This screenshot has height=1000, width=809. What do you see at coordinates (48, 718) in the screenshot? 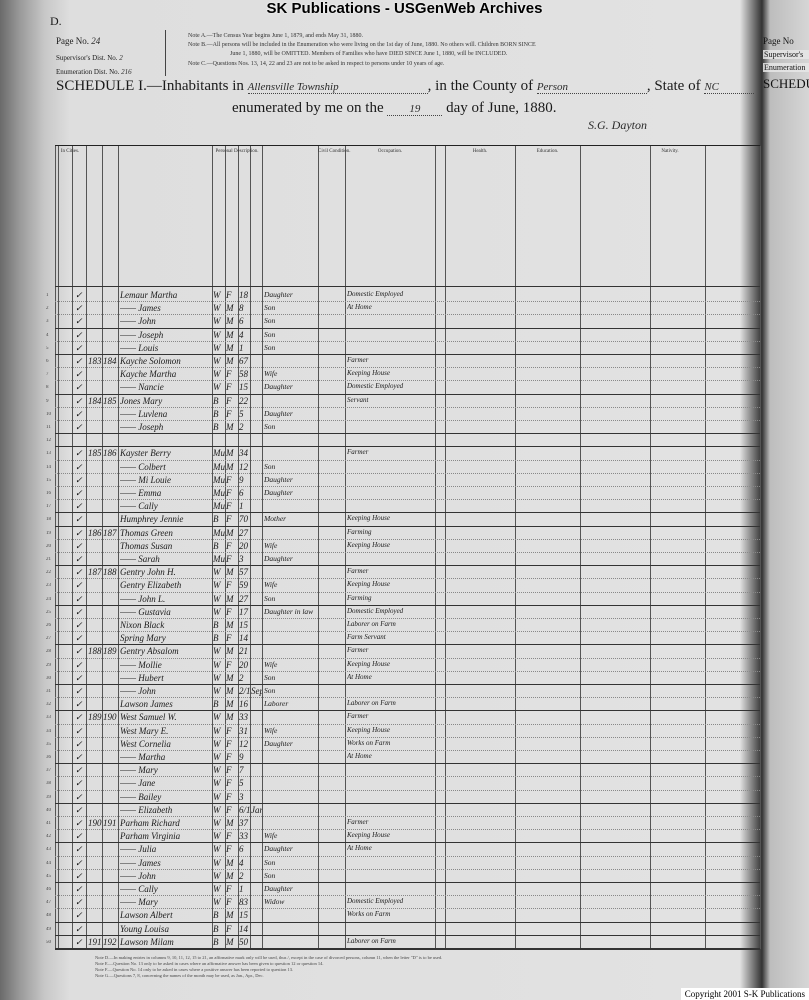
I see `row-number: 33` at bounding box center [48, 718].